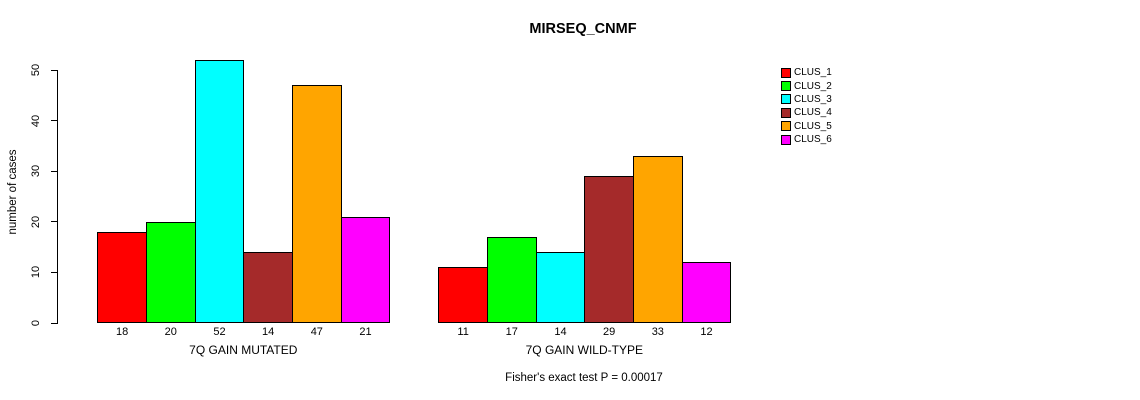 Image resolution: width=1140 pixels, height=400 pixels. Describe the element at coordinates (36, 323) in the screenshot. I see `y-tick-label: 0` at that location.